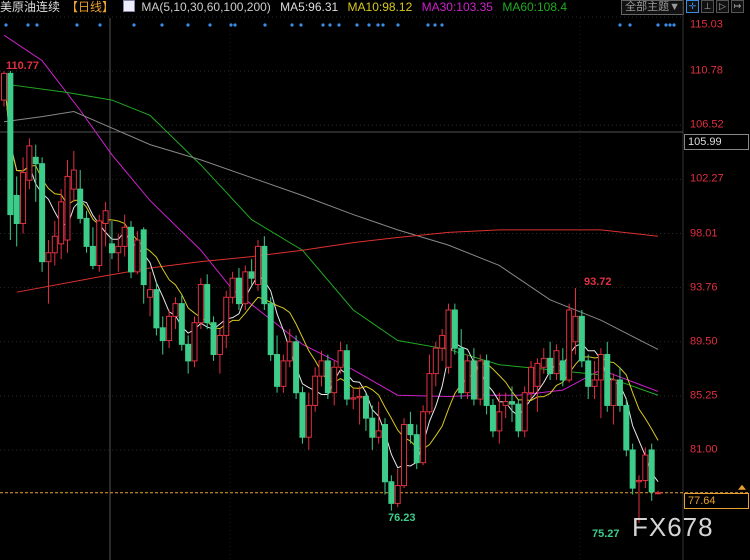 The height and width of the screenshot is (560, 750). Describe the element at coordinates (129, 6) in the screenshot. I see `indicator-icon` at that location.